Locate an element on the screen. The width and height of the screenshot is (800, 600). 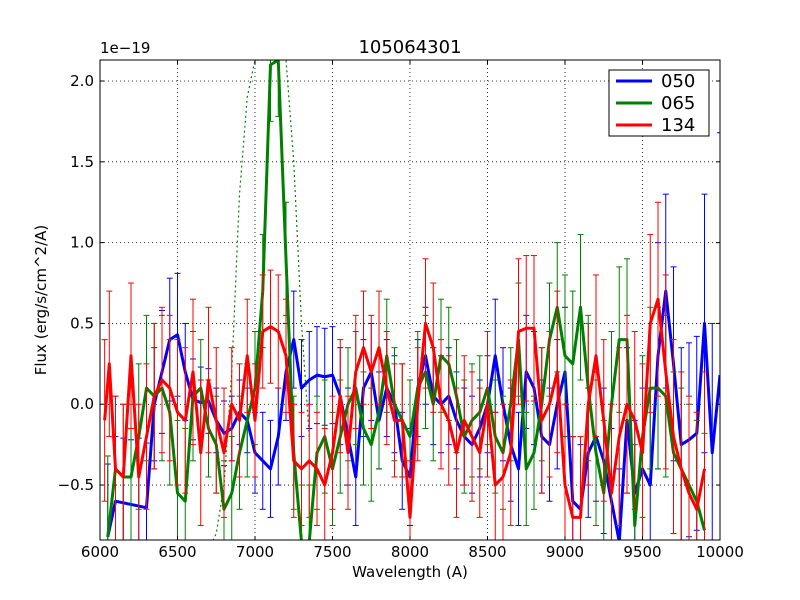
x-tick-label: 9500 is located at coordinates (642, 552).